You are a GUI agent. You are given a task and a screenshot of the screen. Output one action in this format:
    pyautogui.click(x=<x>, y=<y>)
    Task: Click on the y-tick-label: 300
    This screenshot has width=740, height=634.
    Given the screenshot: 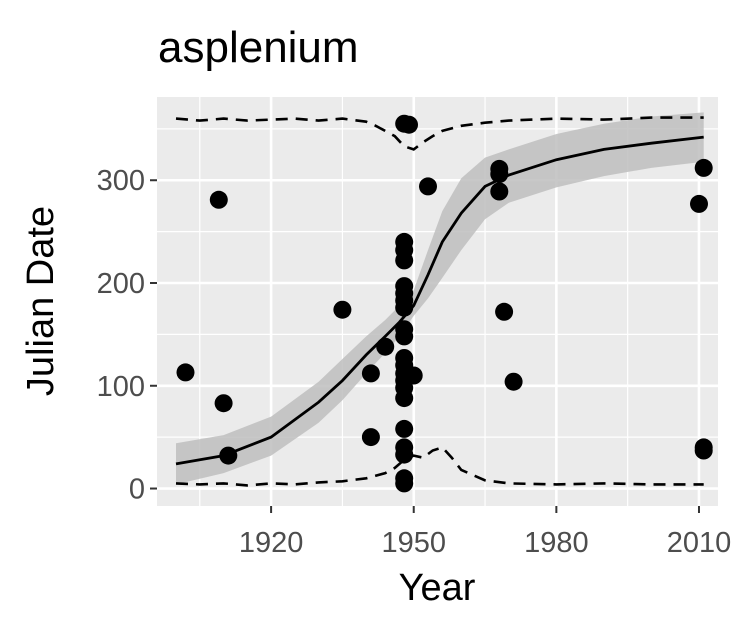 What is the action you would take?
    pyautogui.click(x=121, y=181)
    